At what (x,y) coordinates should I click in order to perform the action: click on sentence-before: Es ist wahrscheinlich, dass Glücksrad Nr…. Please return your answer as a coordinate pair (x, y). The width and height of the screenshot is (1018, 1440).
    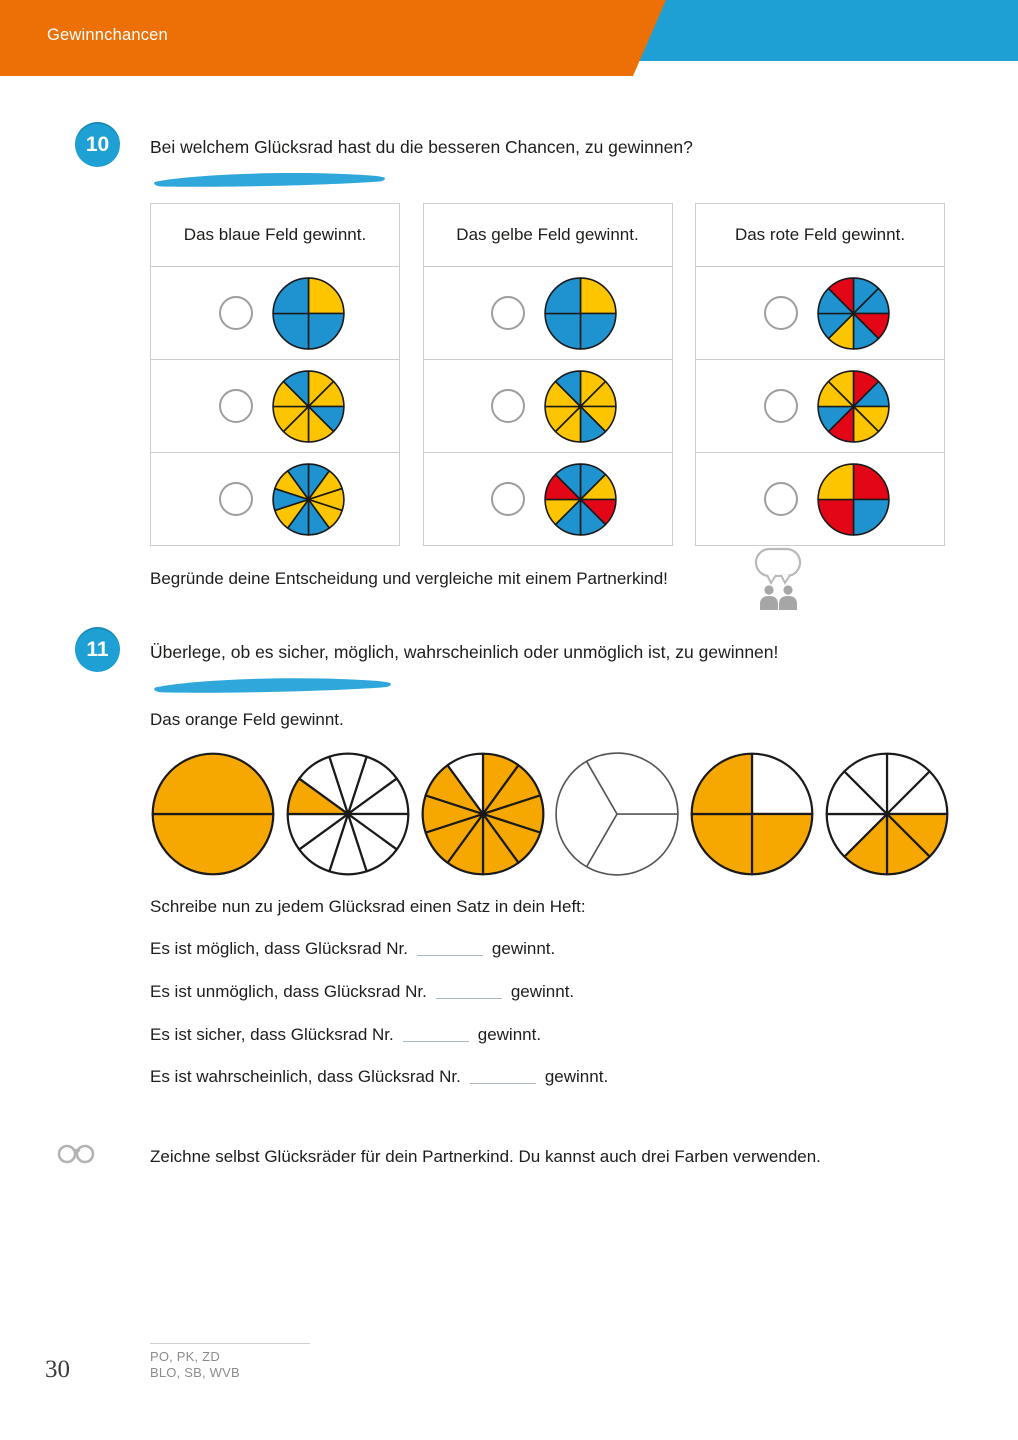
    Looking at the image, I should click on (305, 1076).